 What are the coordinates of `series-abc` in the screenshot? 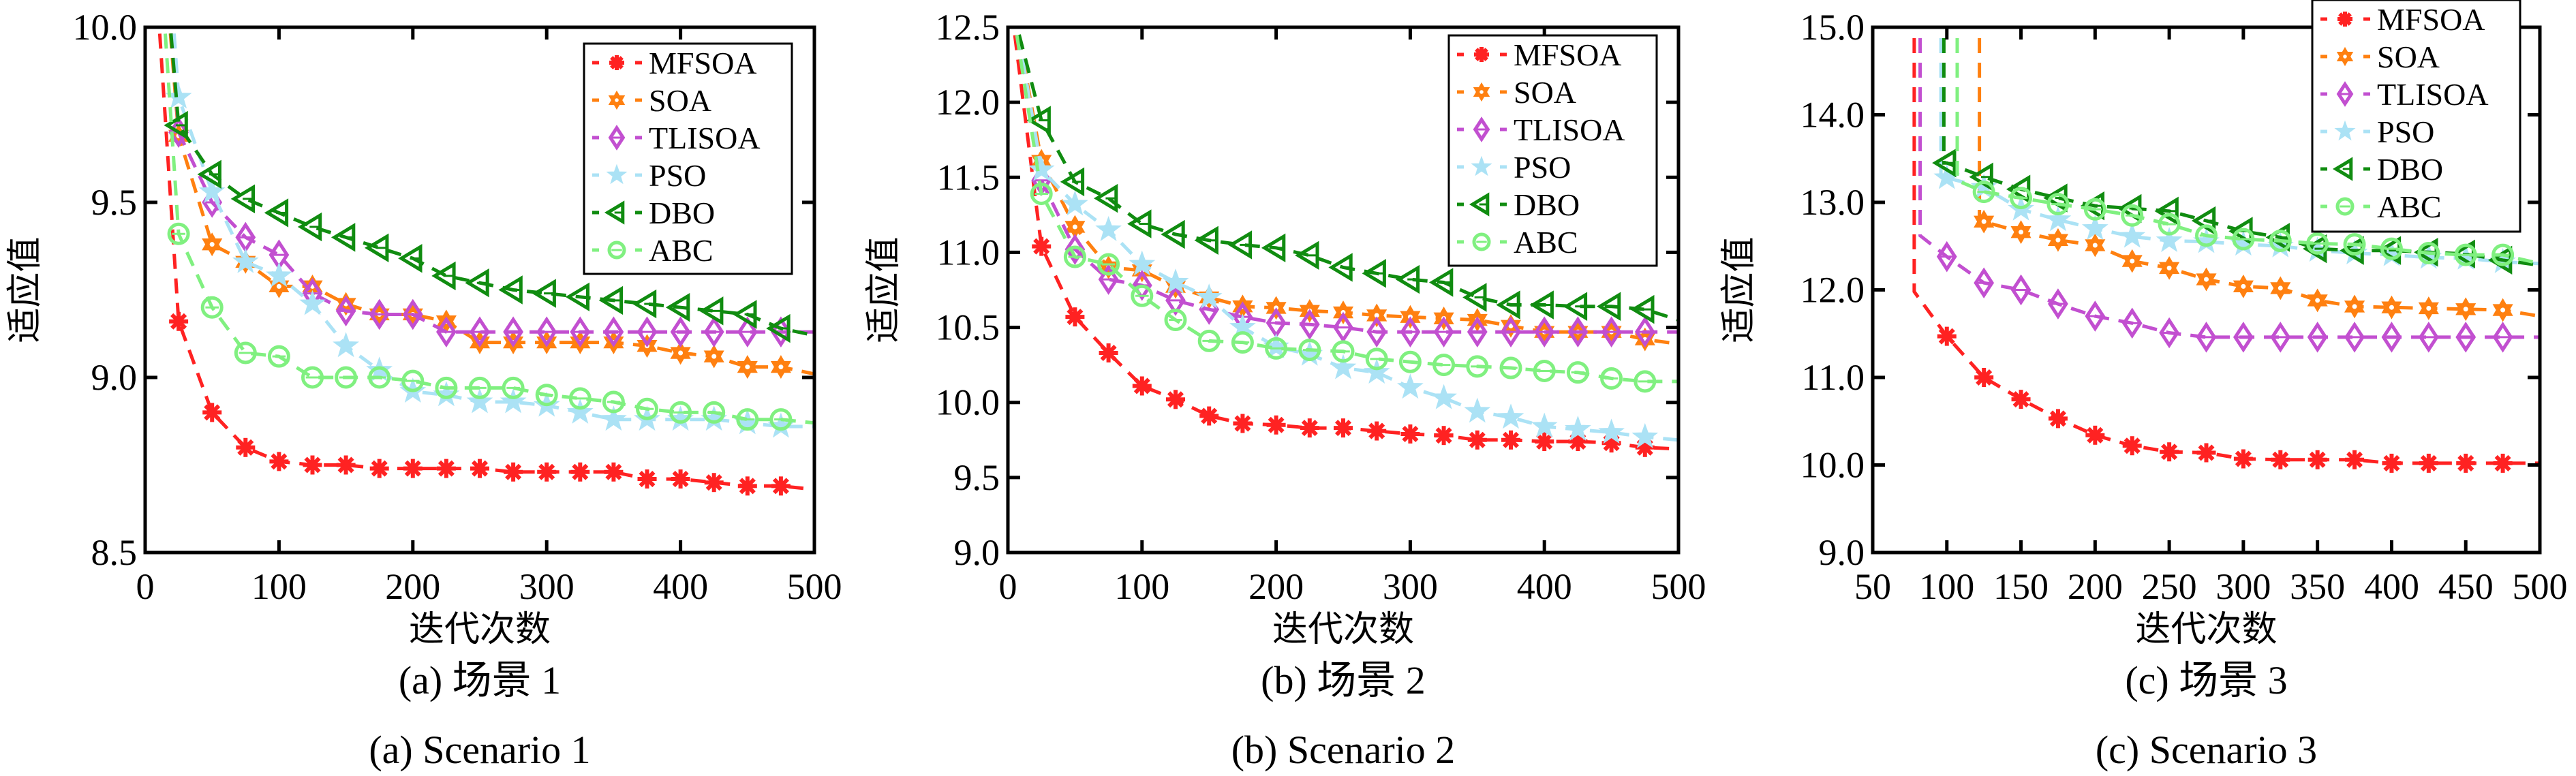 It's located at (1345, 210).